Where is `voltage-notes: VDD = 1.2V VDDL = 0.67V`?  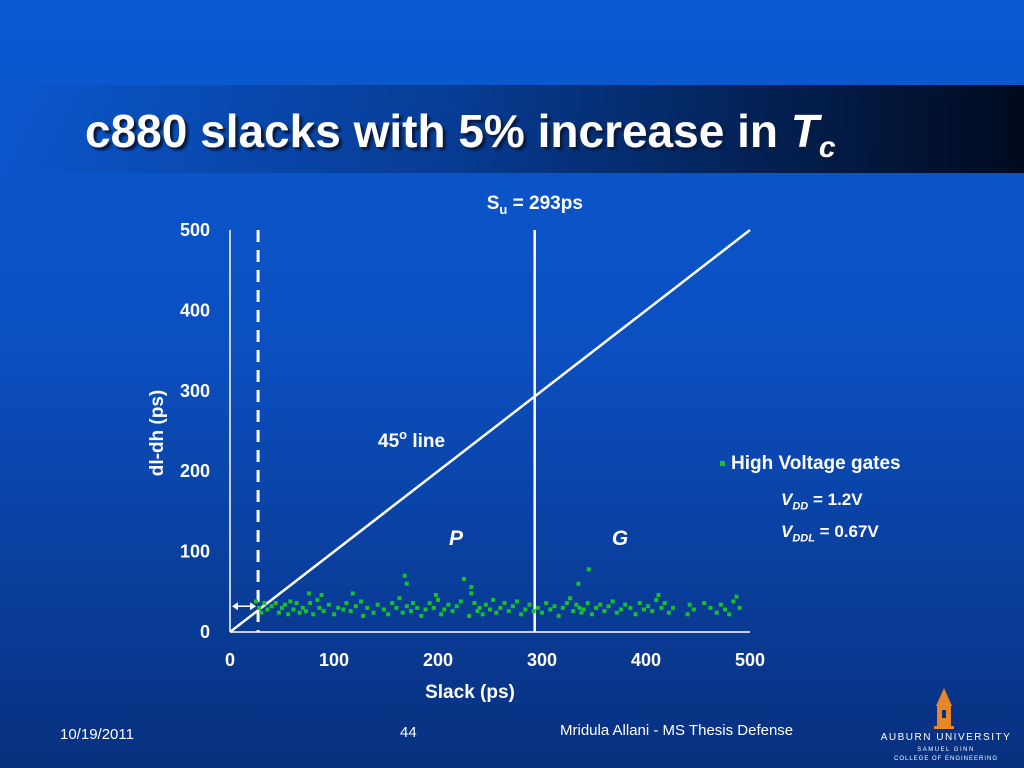
voltage-notes: VDD = 1.2V VDDL = 0.67V is located at coordinates (830, 519).